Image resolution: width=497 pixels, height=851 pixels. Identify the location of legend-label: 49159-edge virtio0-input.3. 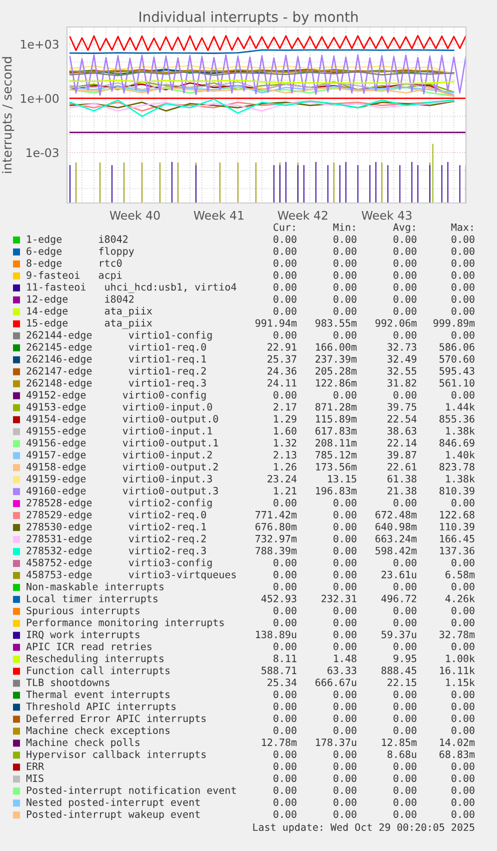
(119, 479).